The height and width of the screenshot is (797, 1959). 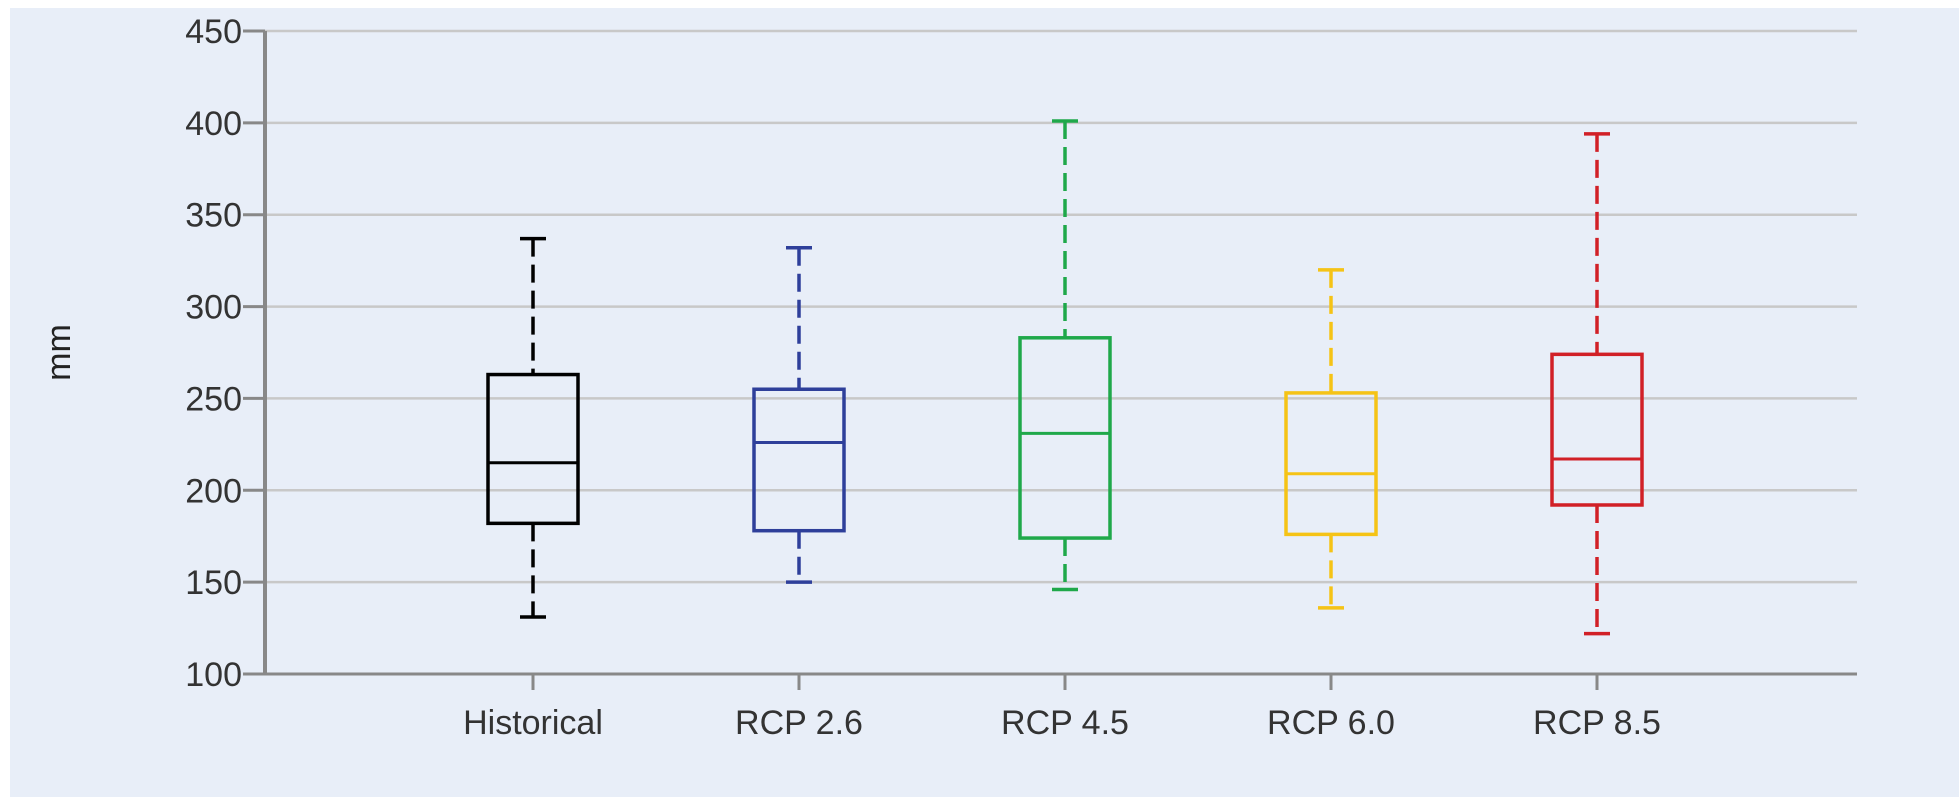 What do you see at coordinates (213, 216) in the screenshot?
I see `y-tick-label: 350` at bounding box center [213, 216].